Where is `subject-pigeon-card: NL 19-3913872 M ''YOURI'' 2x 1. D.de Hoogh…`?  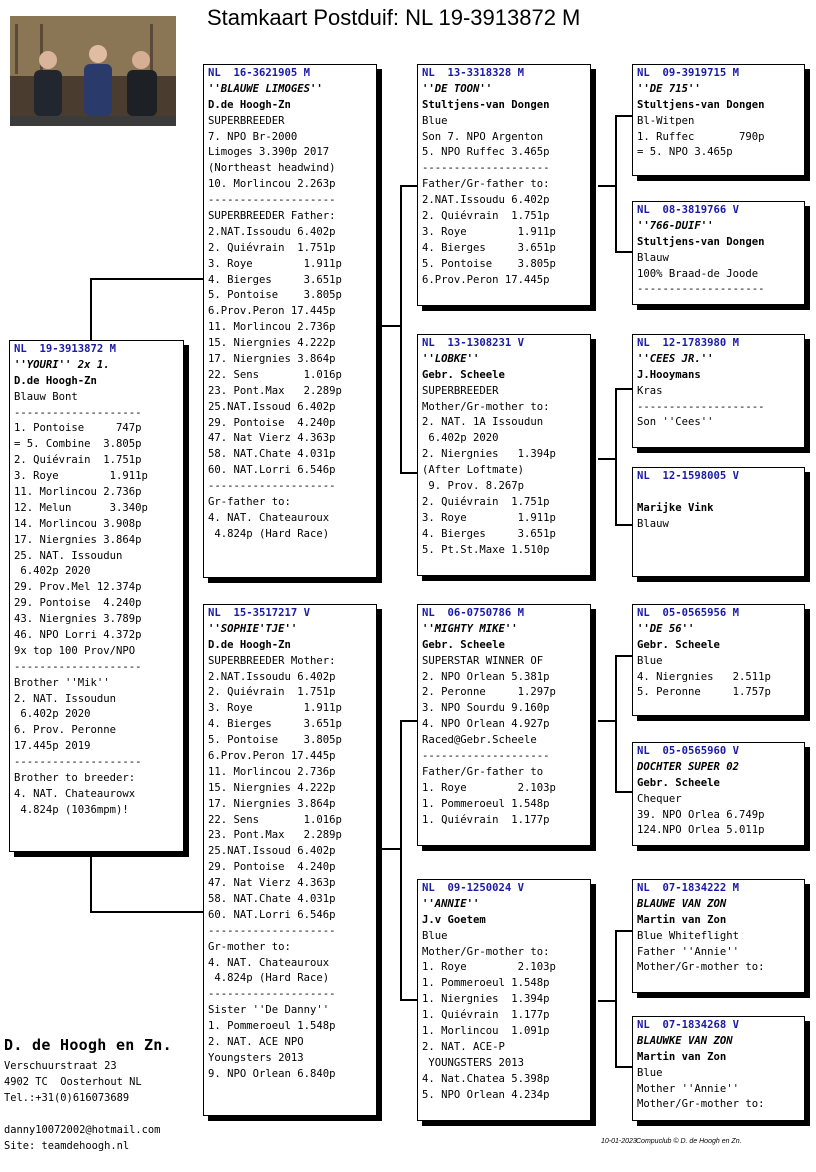 subject-pigeon-card: NL 19-3913872 M ''YOURI'' 2x 1. D.de Hoogh… is located at coordinates (96, 596).